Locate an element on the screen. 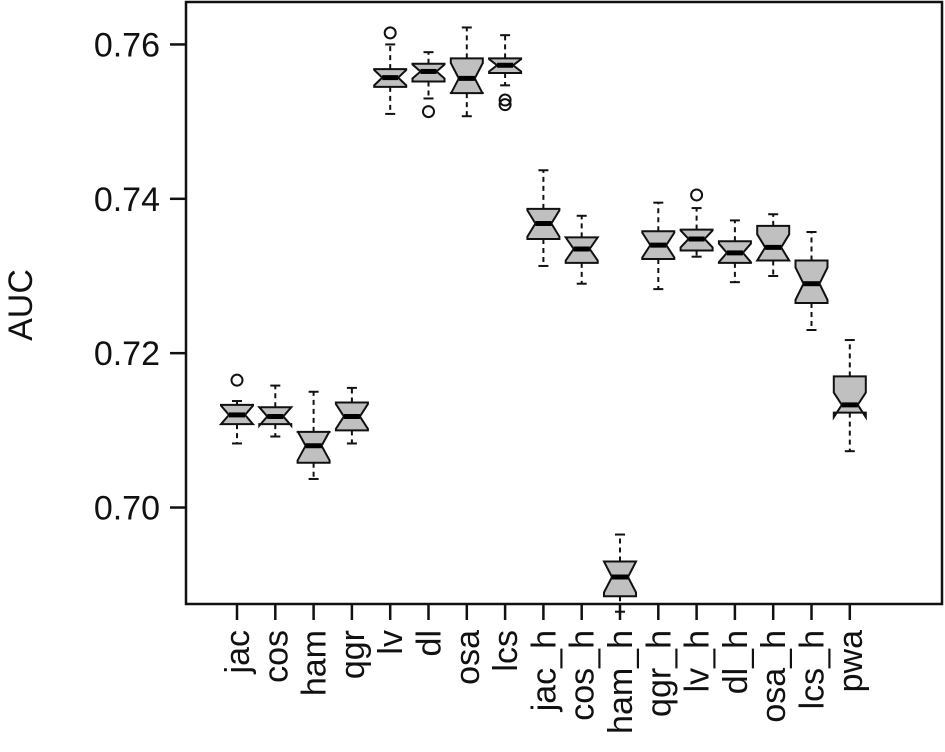  x-tick-label: lcs_h is located at coordinates (813, 669).